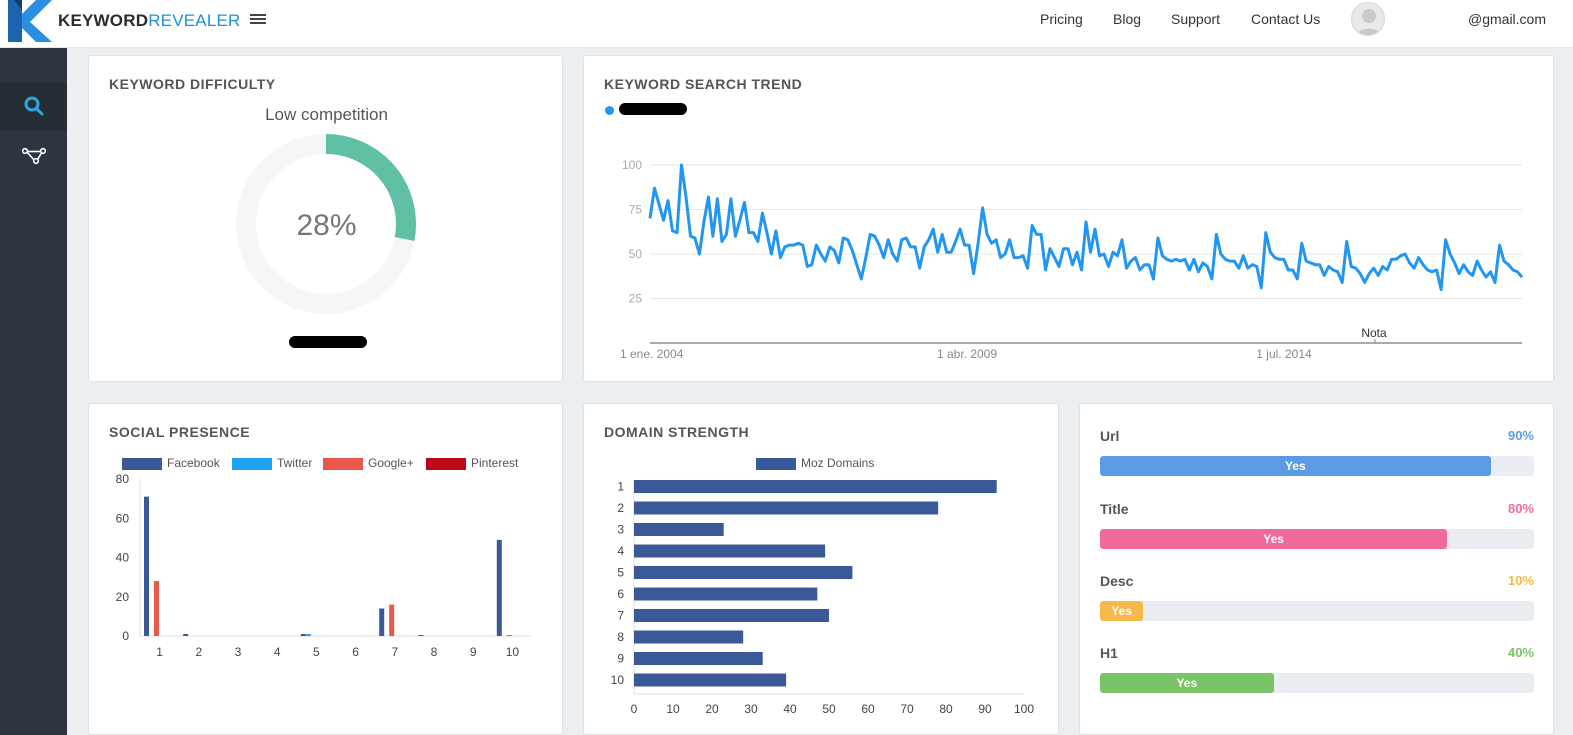  I want to click on domain-y-tick-label: 5, so click(620, 573).